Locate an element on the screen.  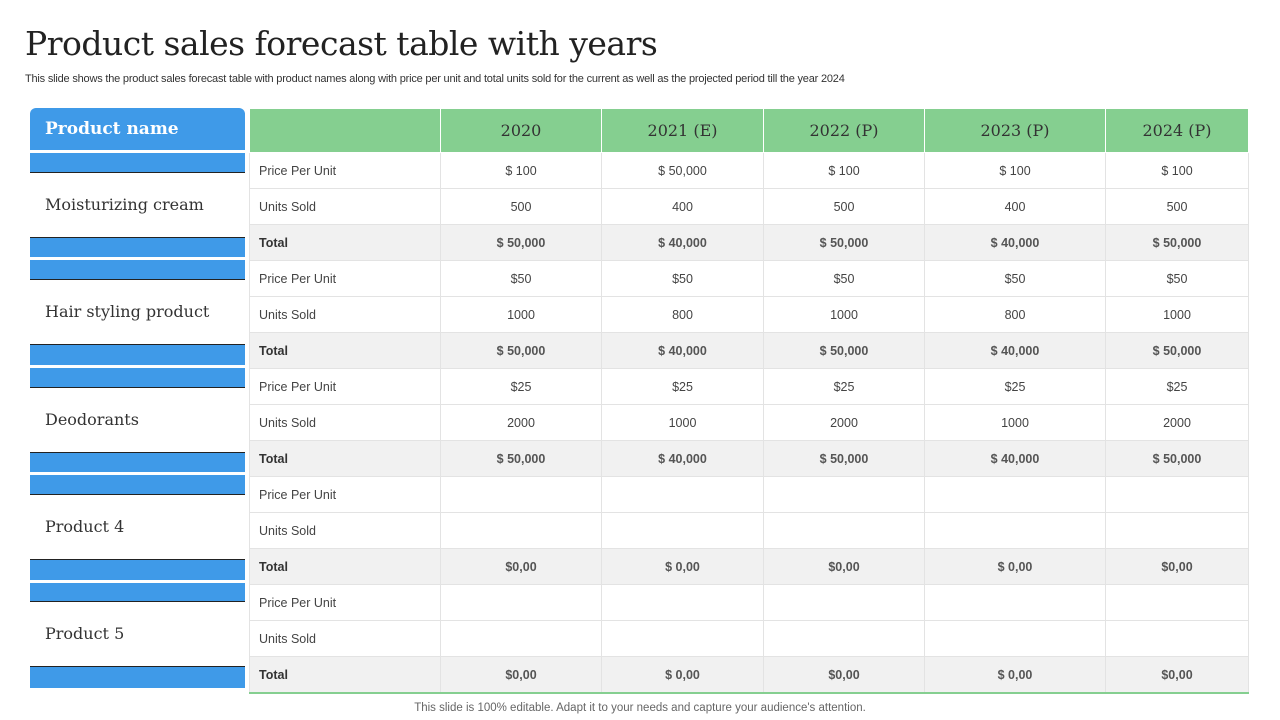
product-name-cell: Moisturizing cream is located at coordinates (137, 204).